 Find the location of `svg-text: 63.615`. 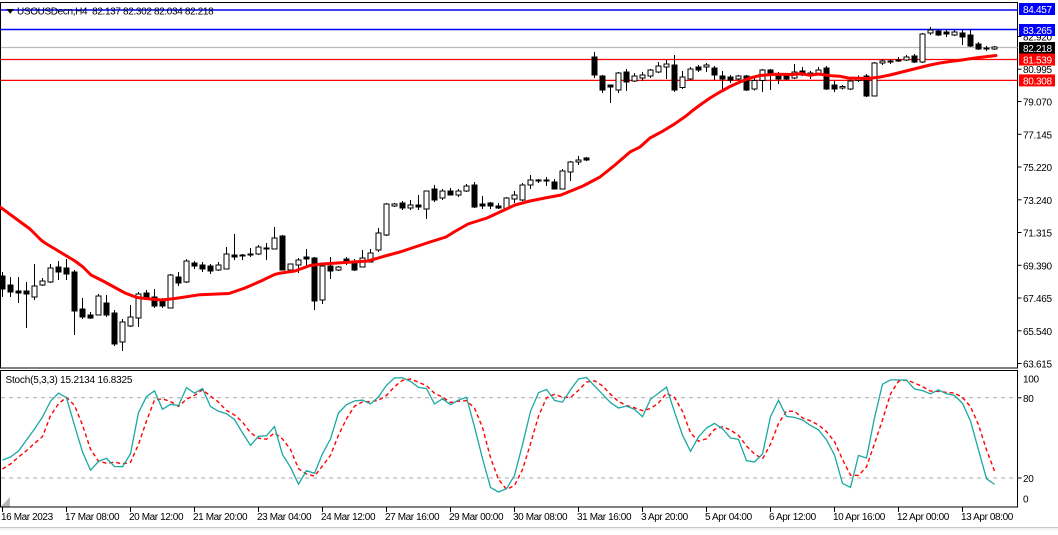

svg-text: 63.615 is located at coordinates (1038, 365).